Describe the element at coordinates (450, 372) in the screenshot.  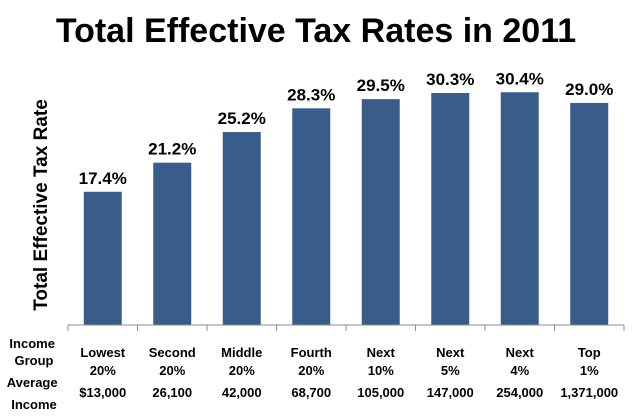
I see `category-label: Next 5% 147,000` at that location.